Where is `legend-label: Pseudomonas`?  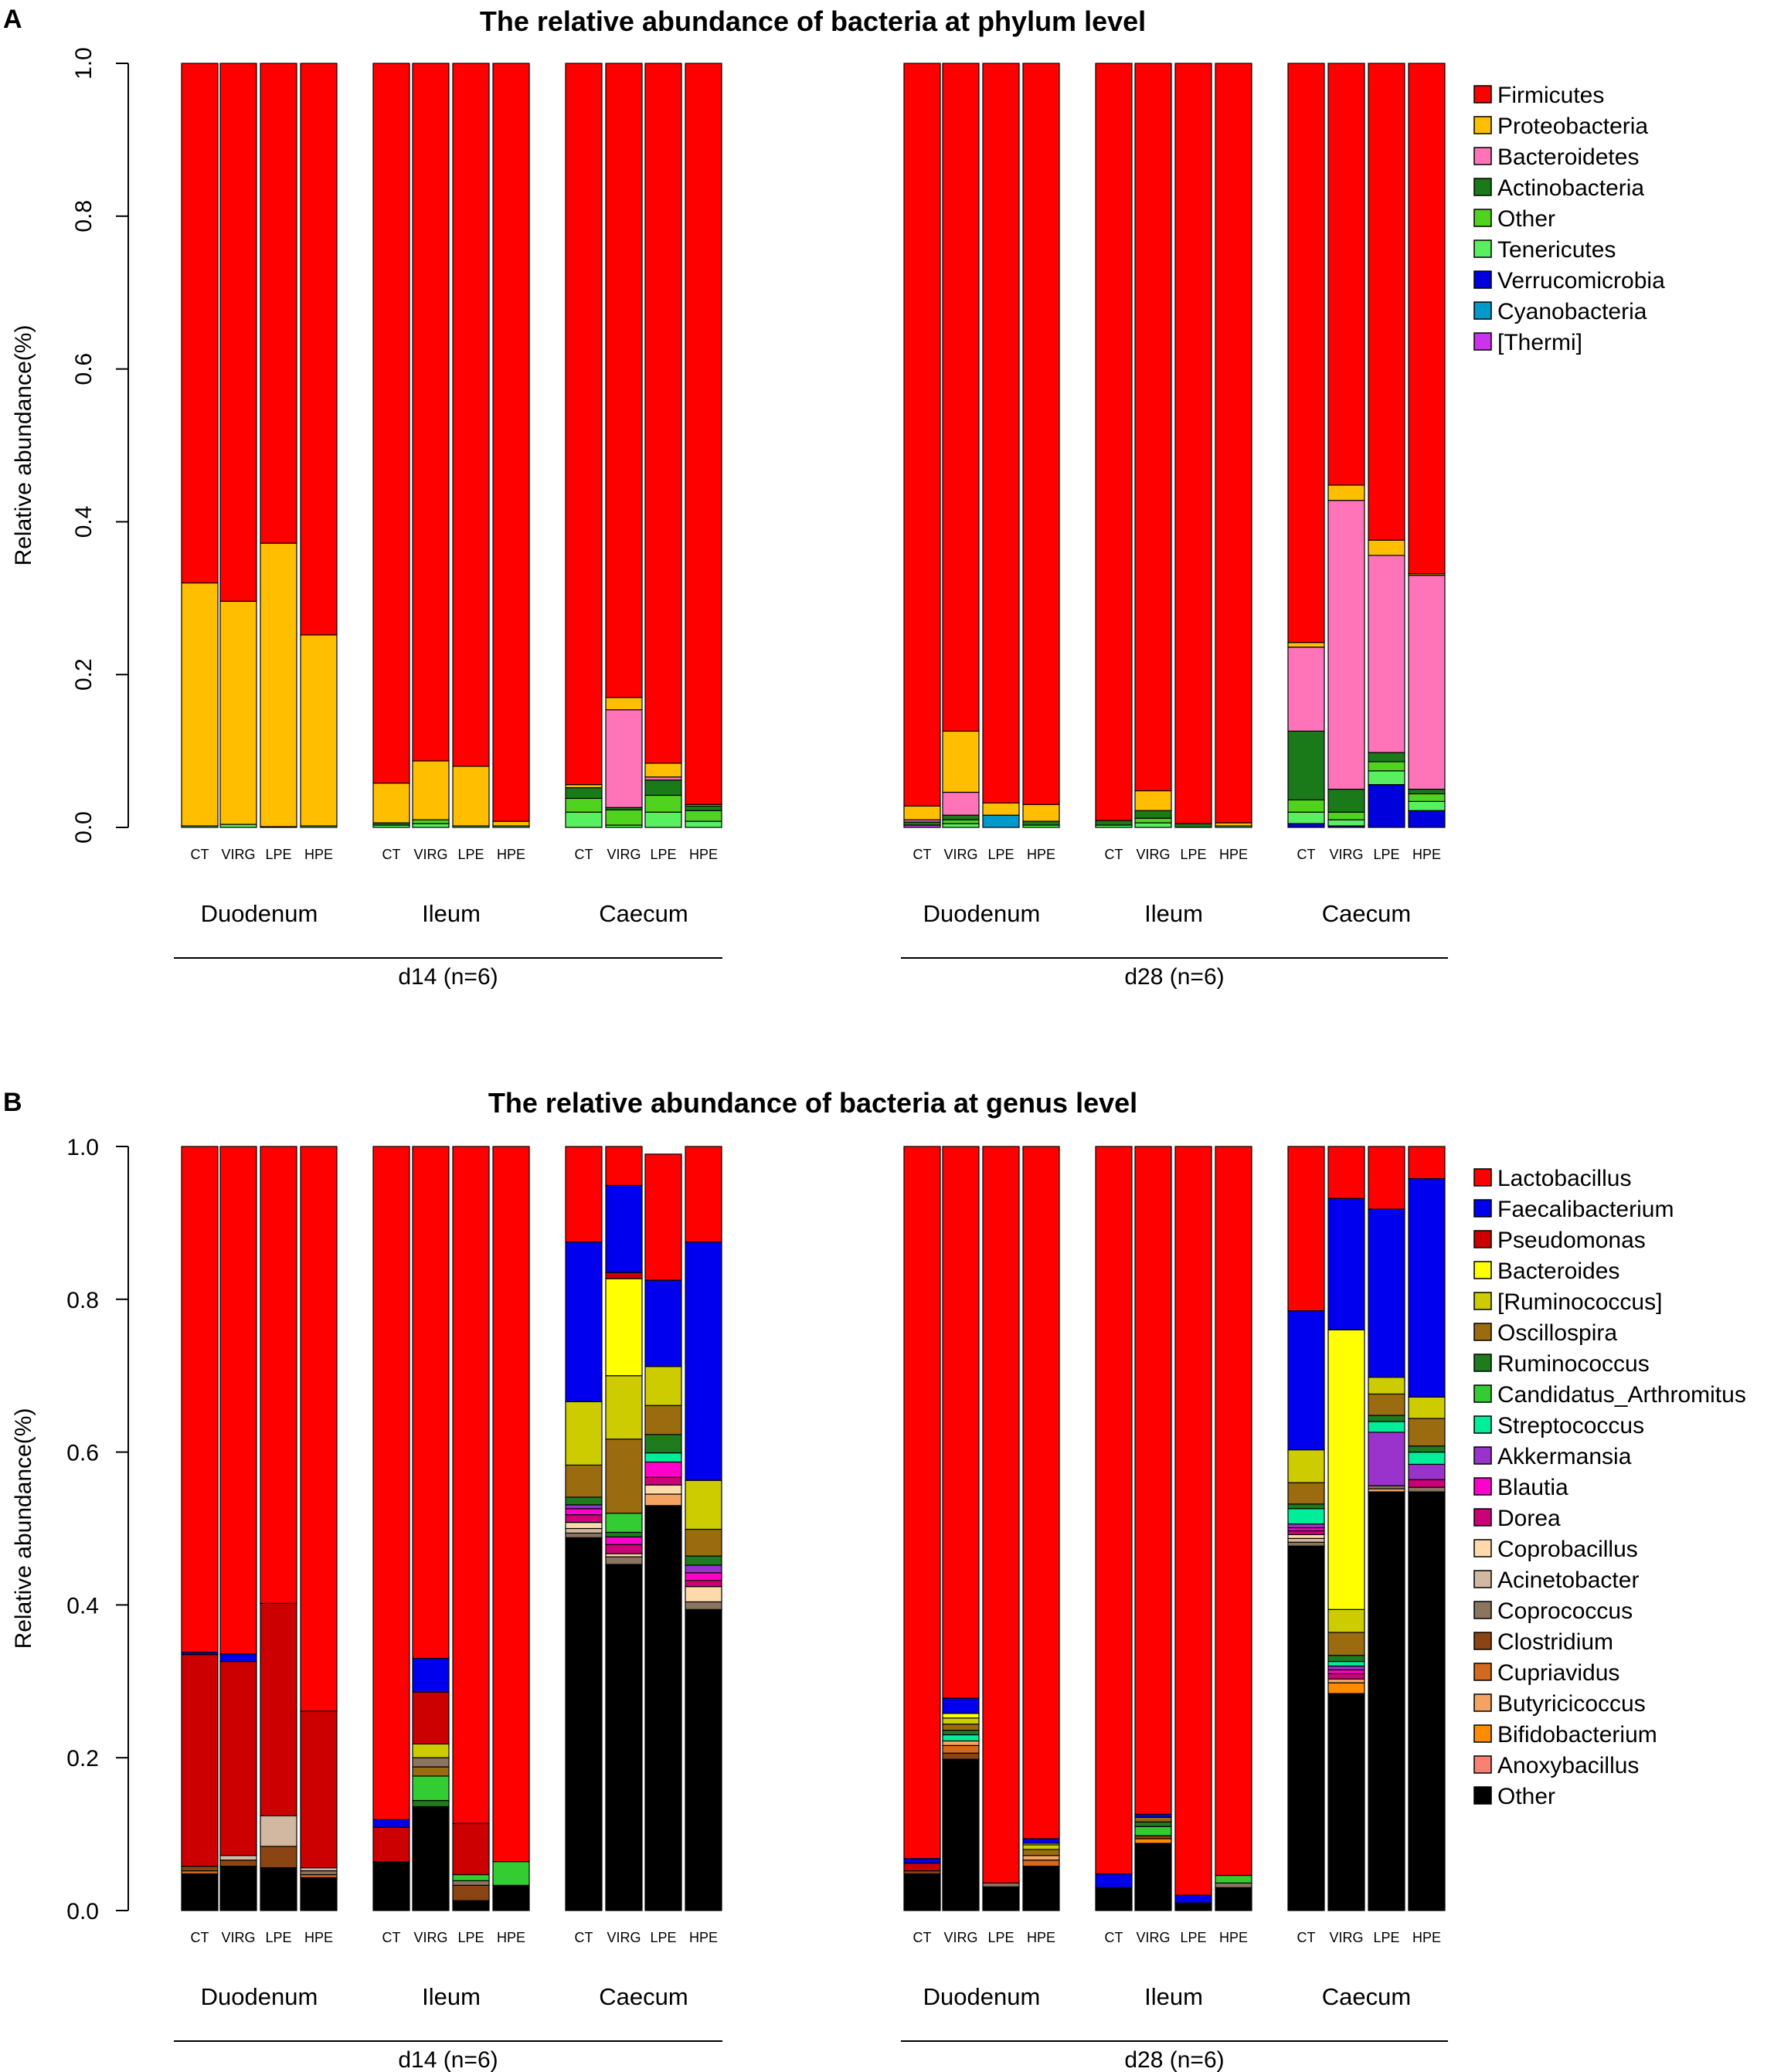
legend-label: Pseudomonas is located at coordinates (1571, 1240).